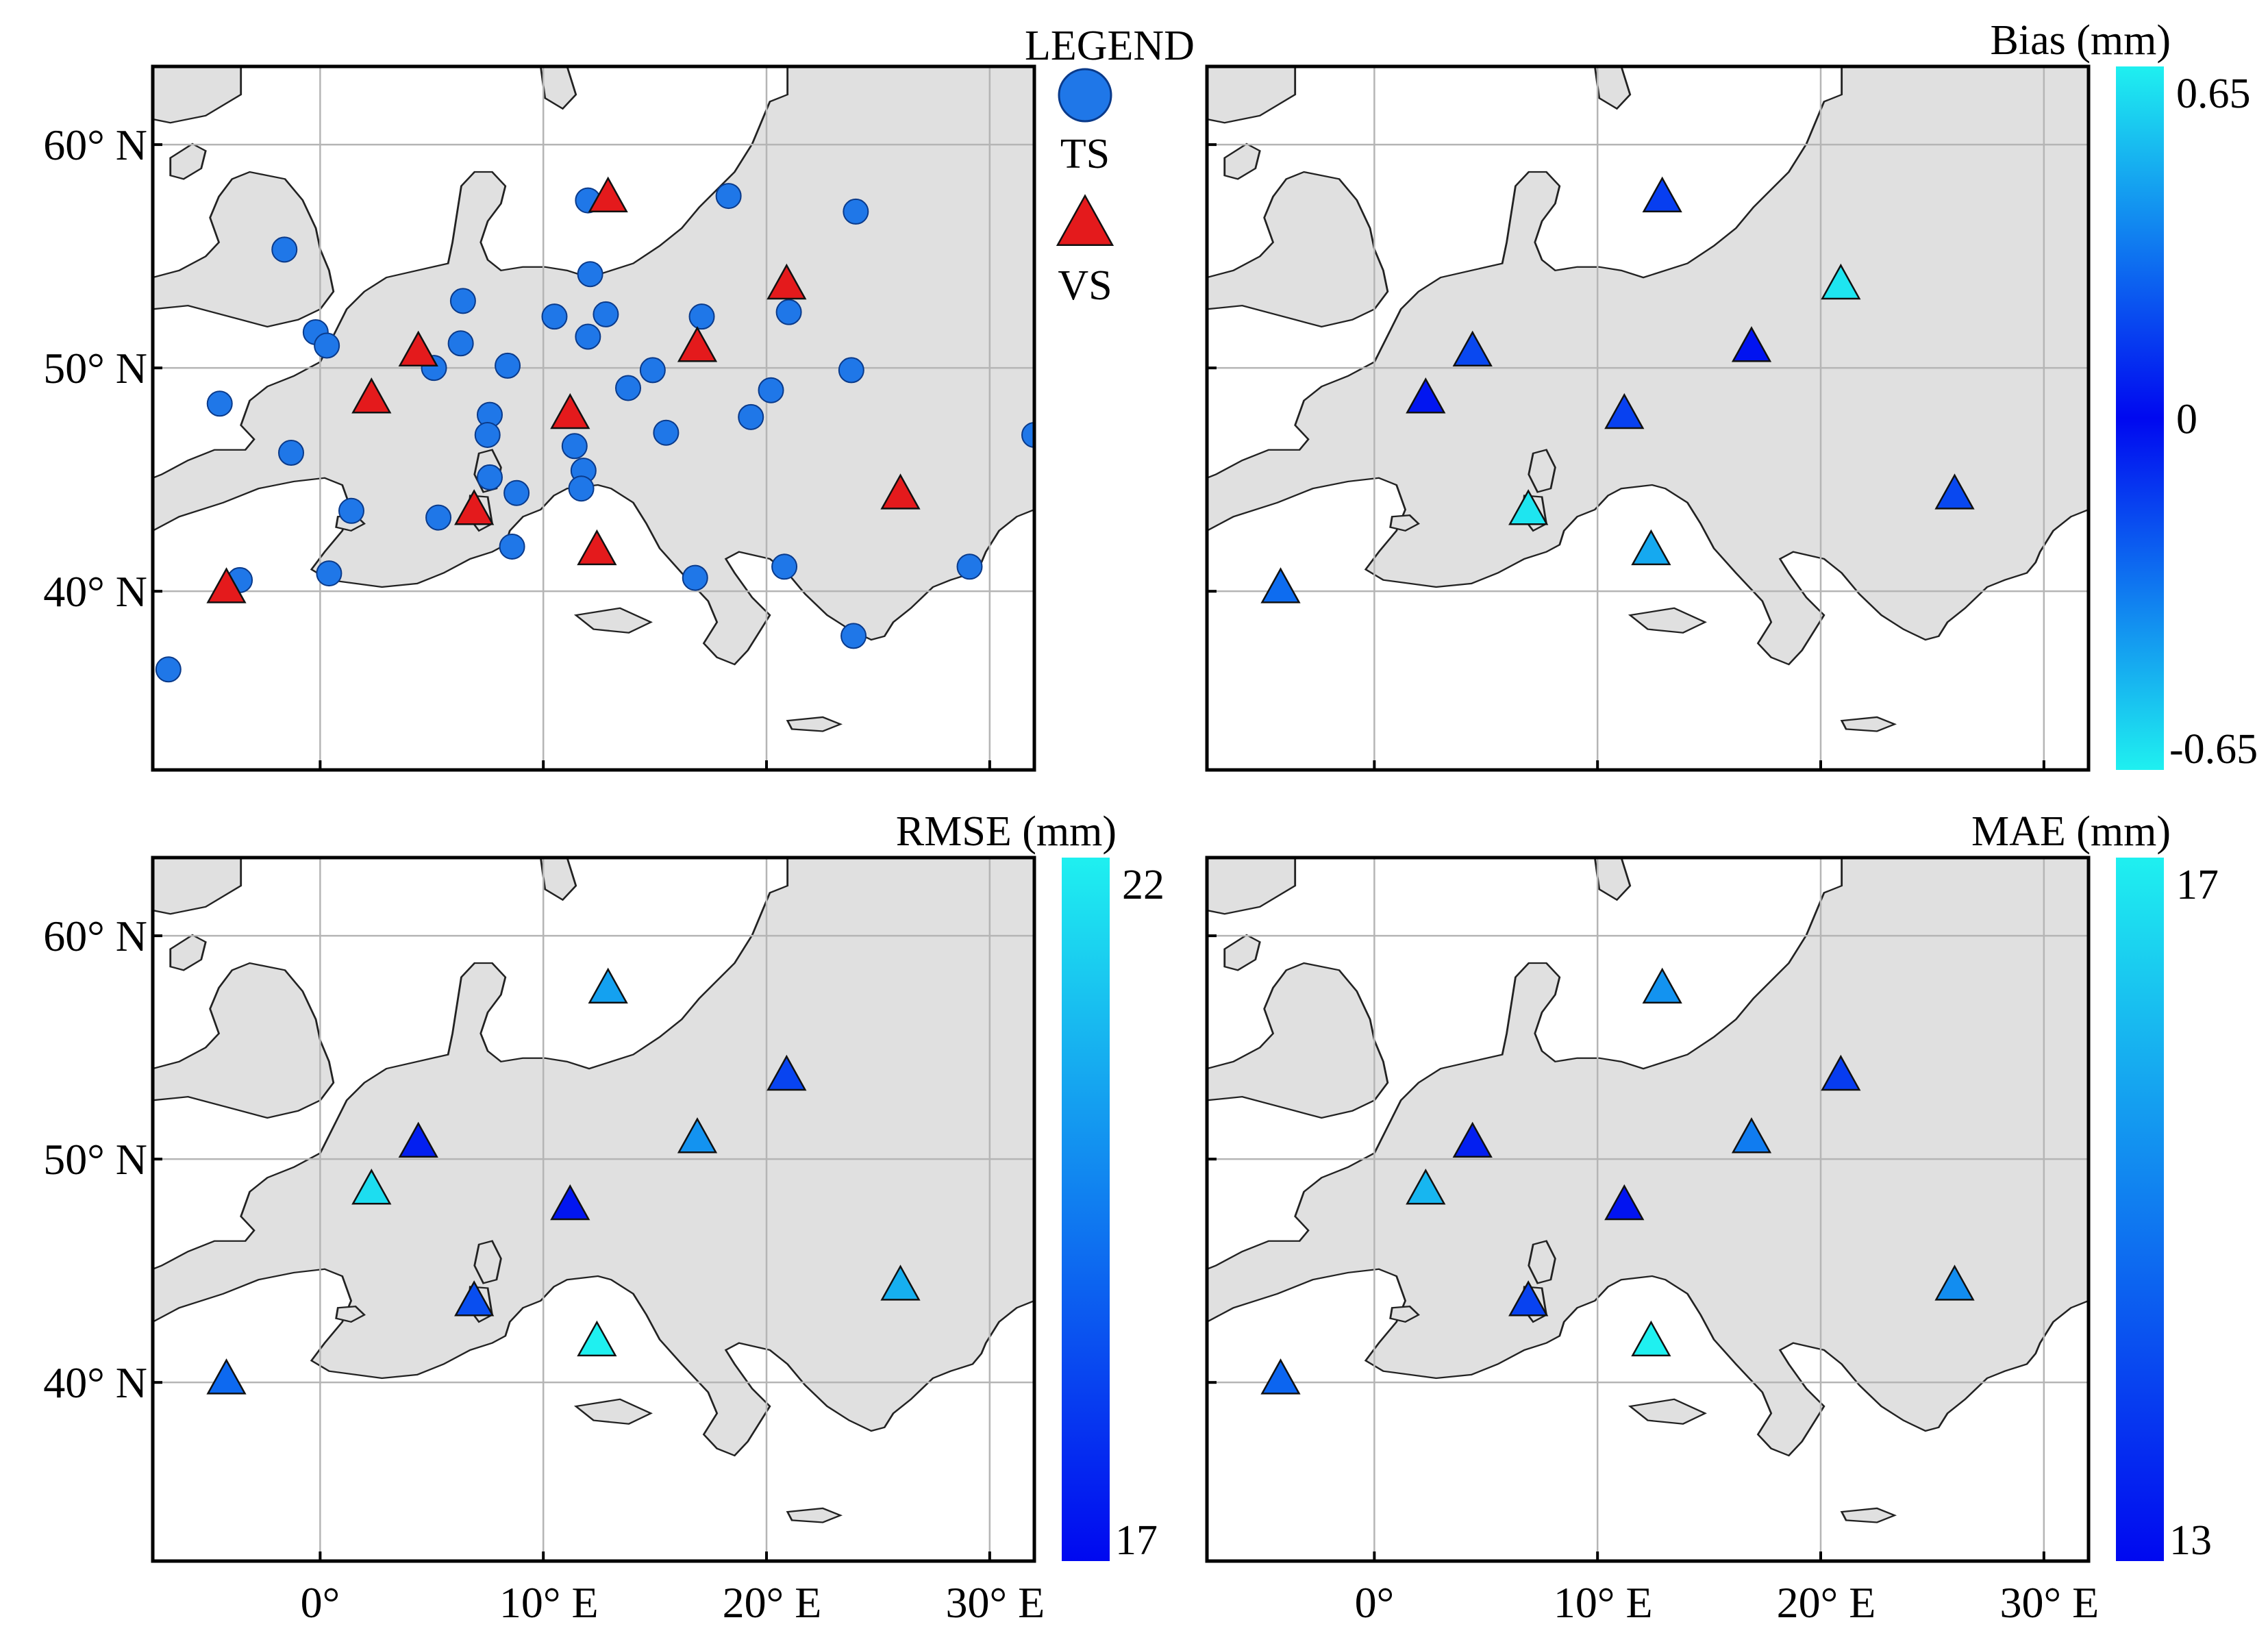 This screenshot has width=2268, height=1633. I want to click on colorbar-max-label: 22, so click(1143, 885).